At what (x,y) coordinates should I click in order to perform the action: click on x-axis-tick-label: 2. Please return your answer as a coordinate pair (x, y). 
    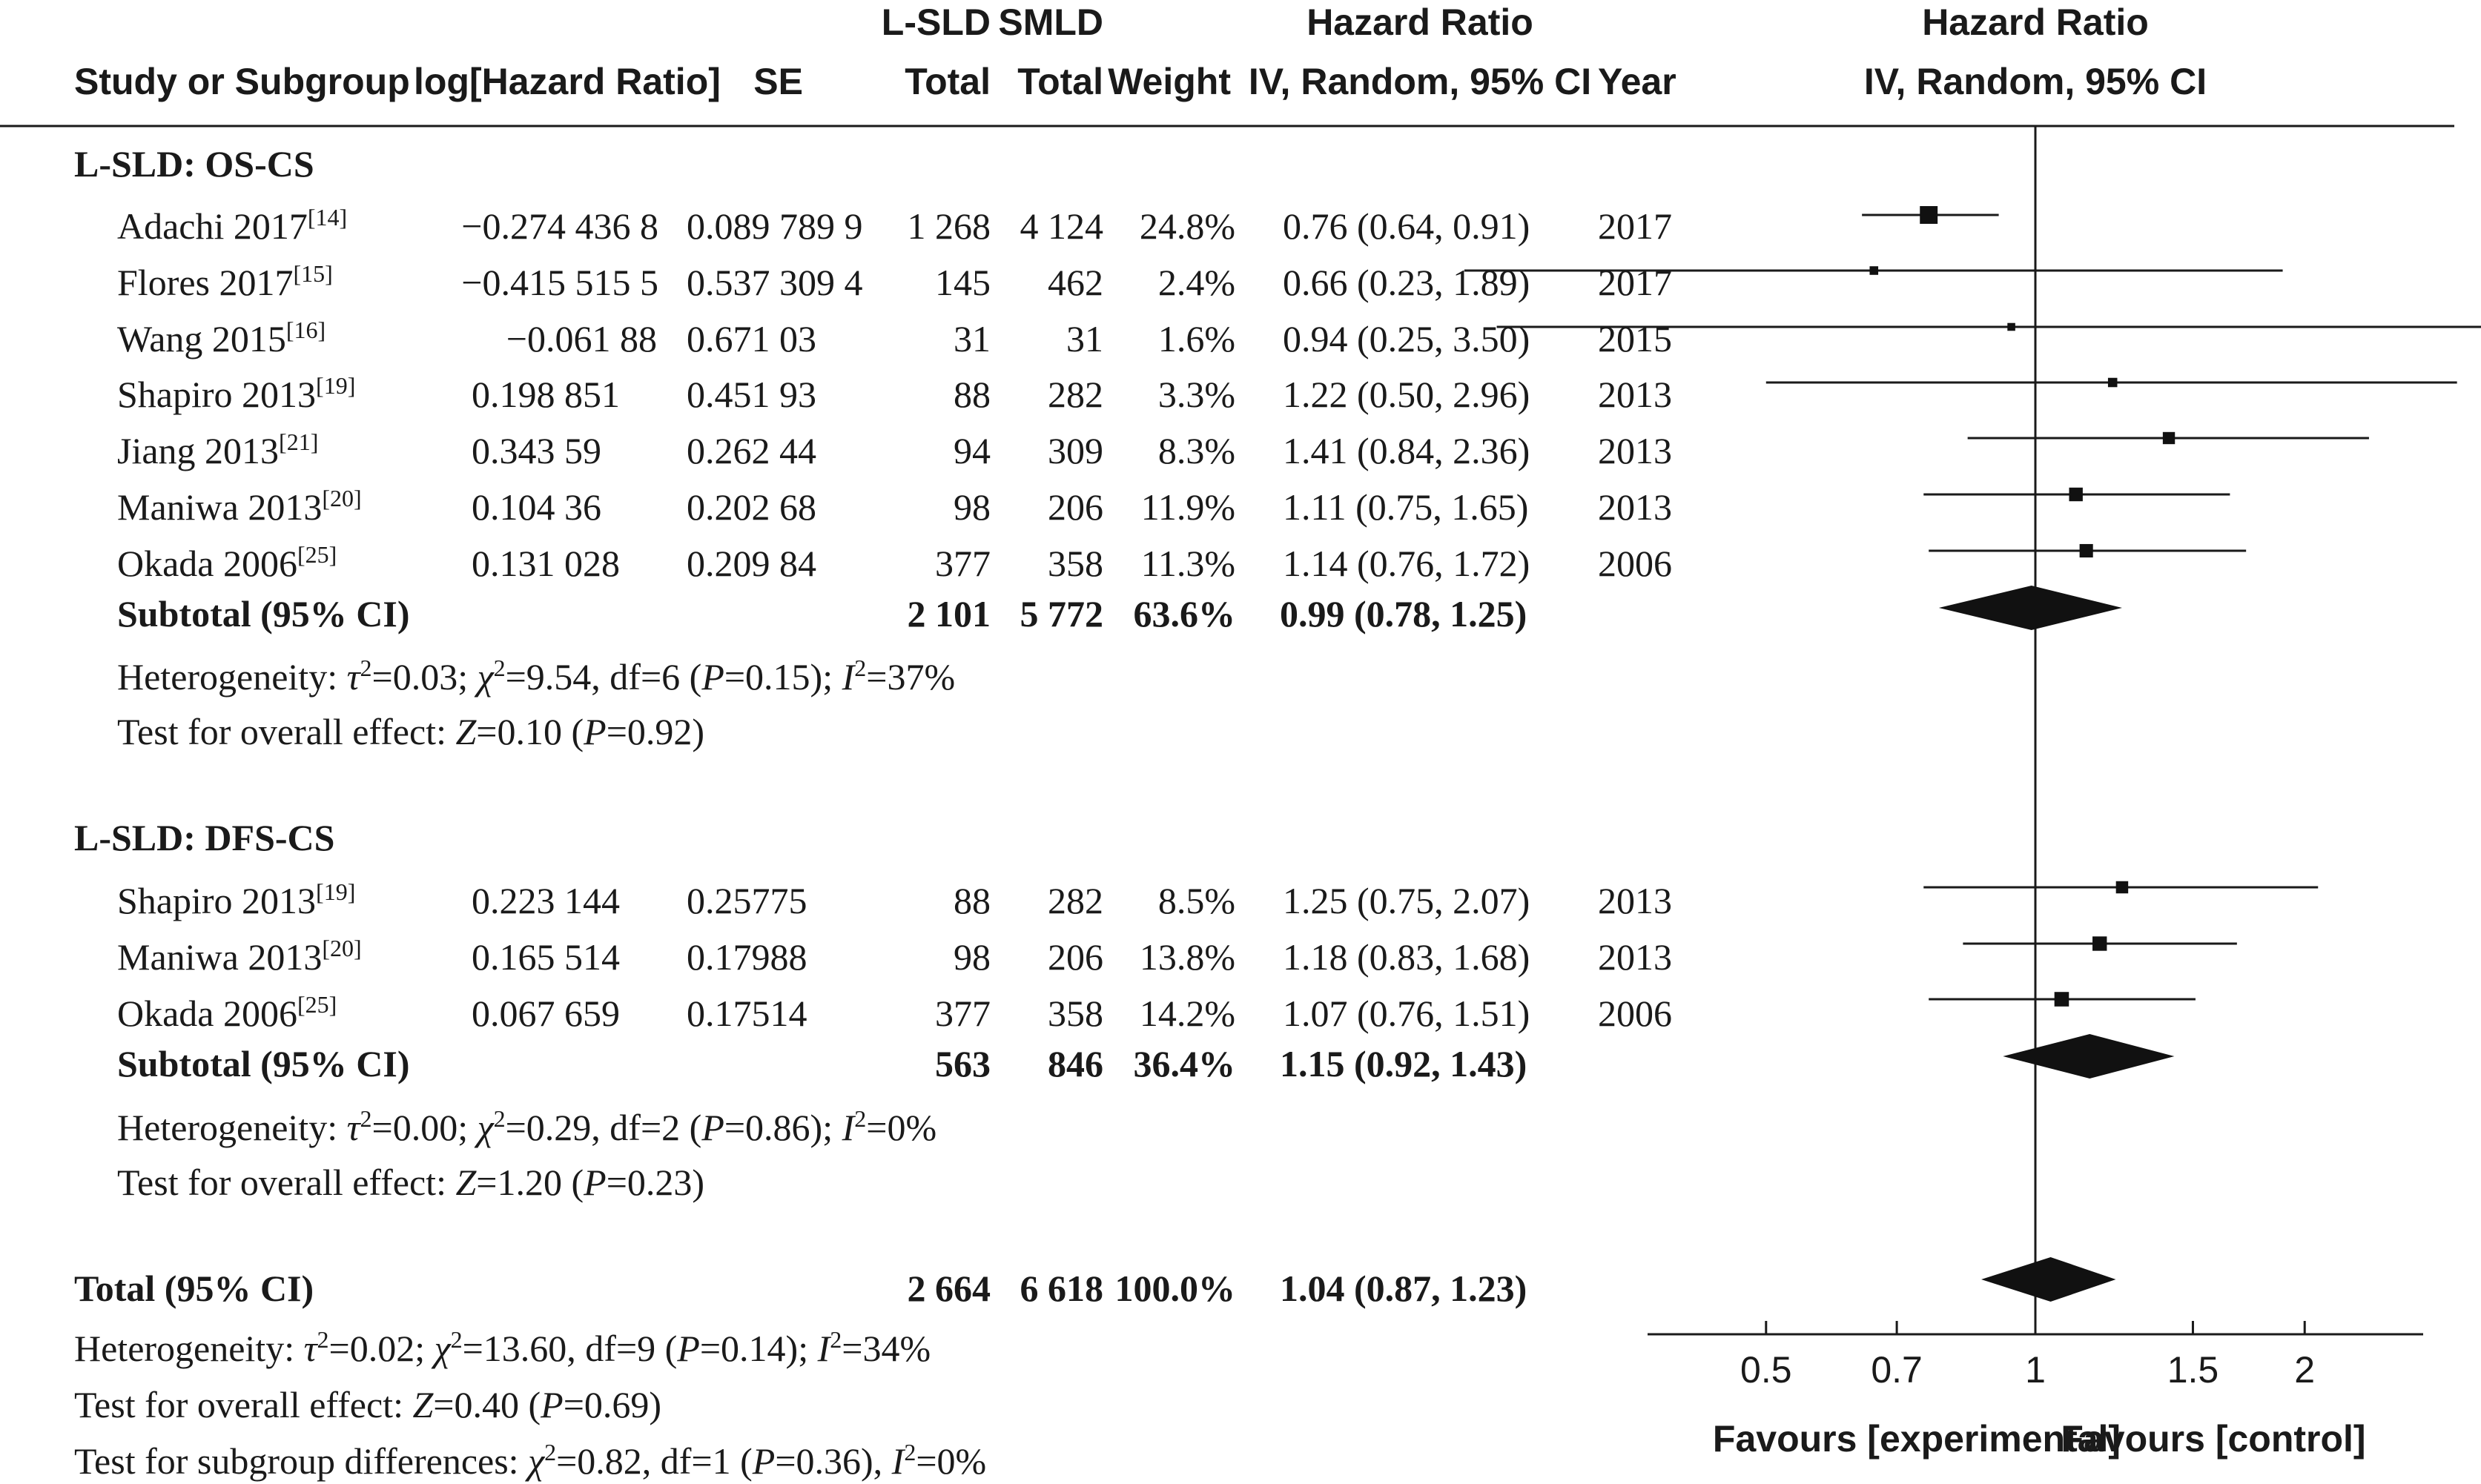
    Looking at the image, I should click on (2304, 1370).